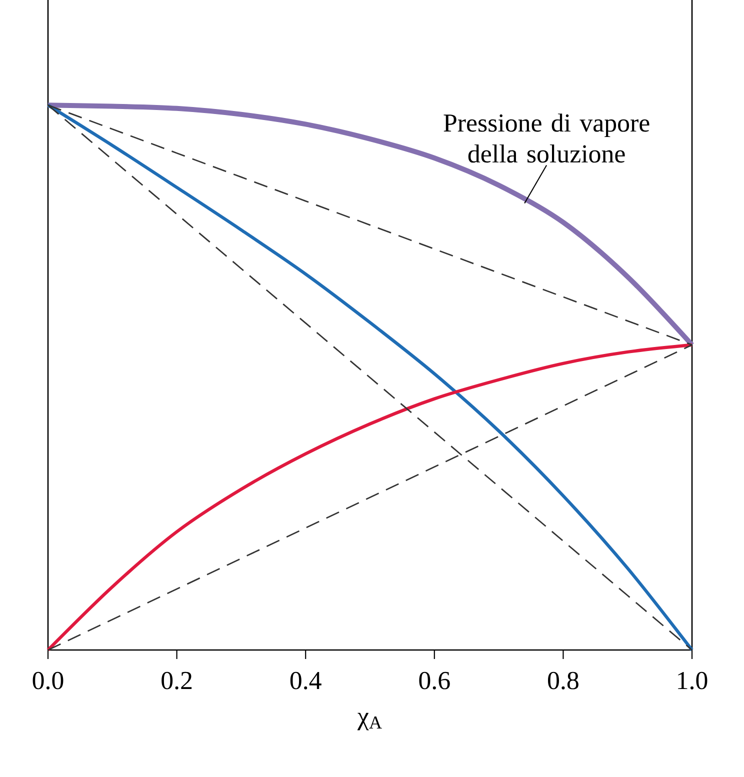 The image size is (744, 777). I want to click on x-tick-label: 0.0, so click(48, 681).